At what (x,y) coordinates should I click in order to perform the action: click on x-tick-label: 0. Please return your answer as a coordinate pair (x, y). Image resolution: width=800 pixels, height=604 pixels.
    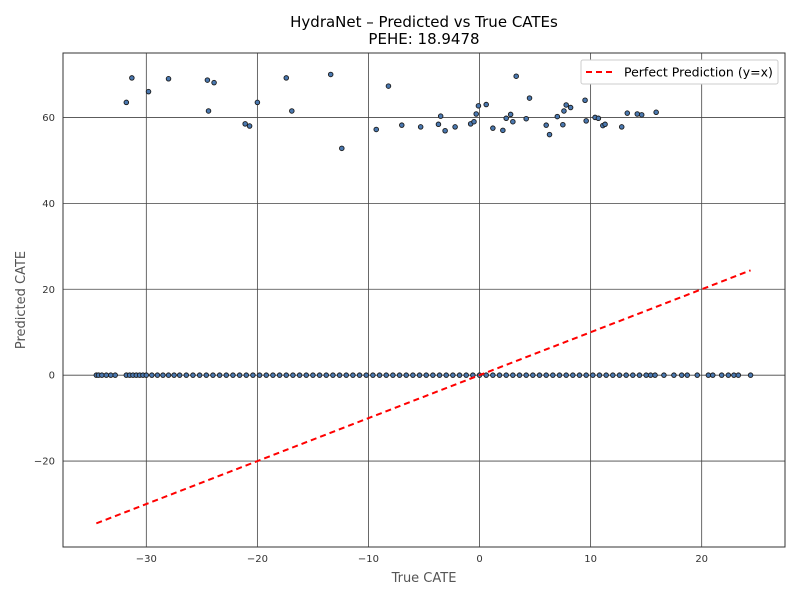
    Looking at the image, I should click on (479, 559).